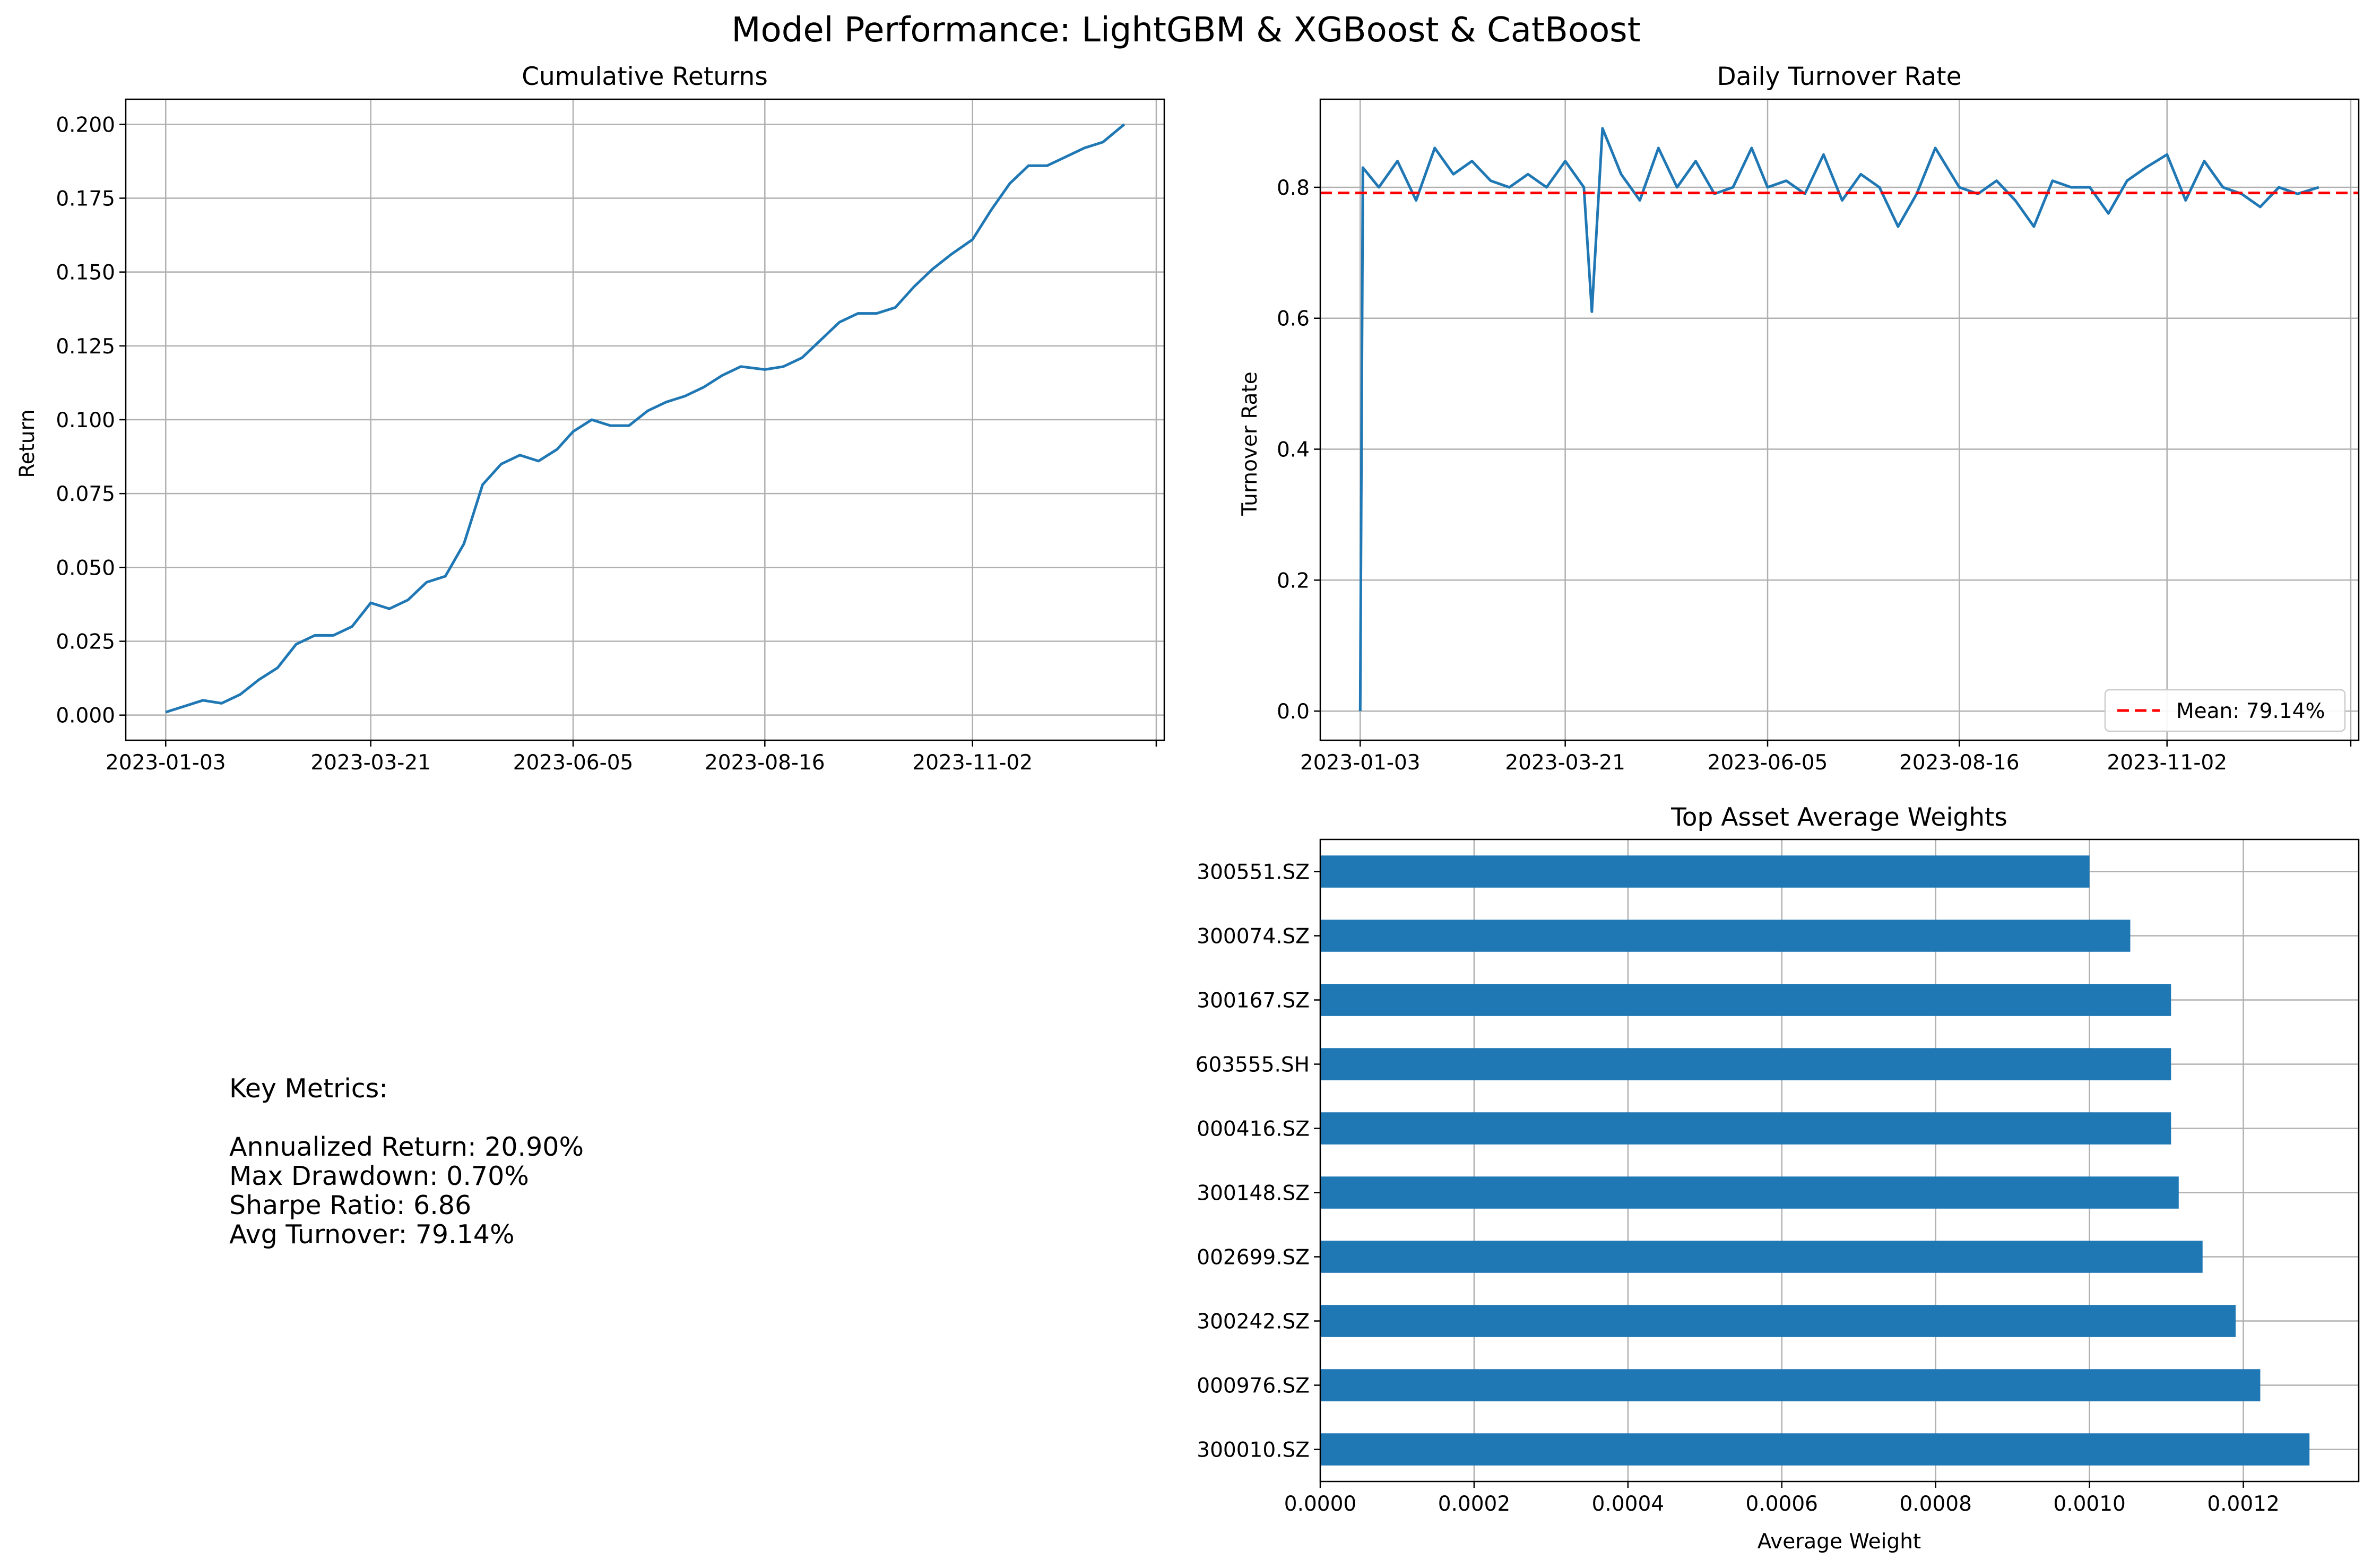  What do you see at coordinates (1293, 188) in the screenshot?
I see `turnover-ytick-label: 0.8` at bounding box center [1293, 188].